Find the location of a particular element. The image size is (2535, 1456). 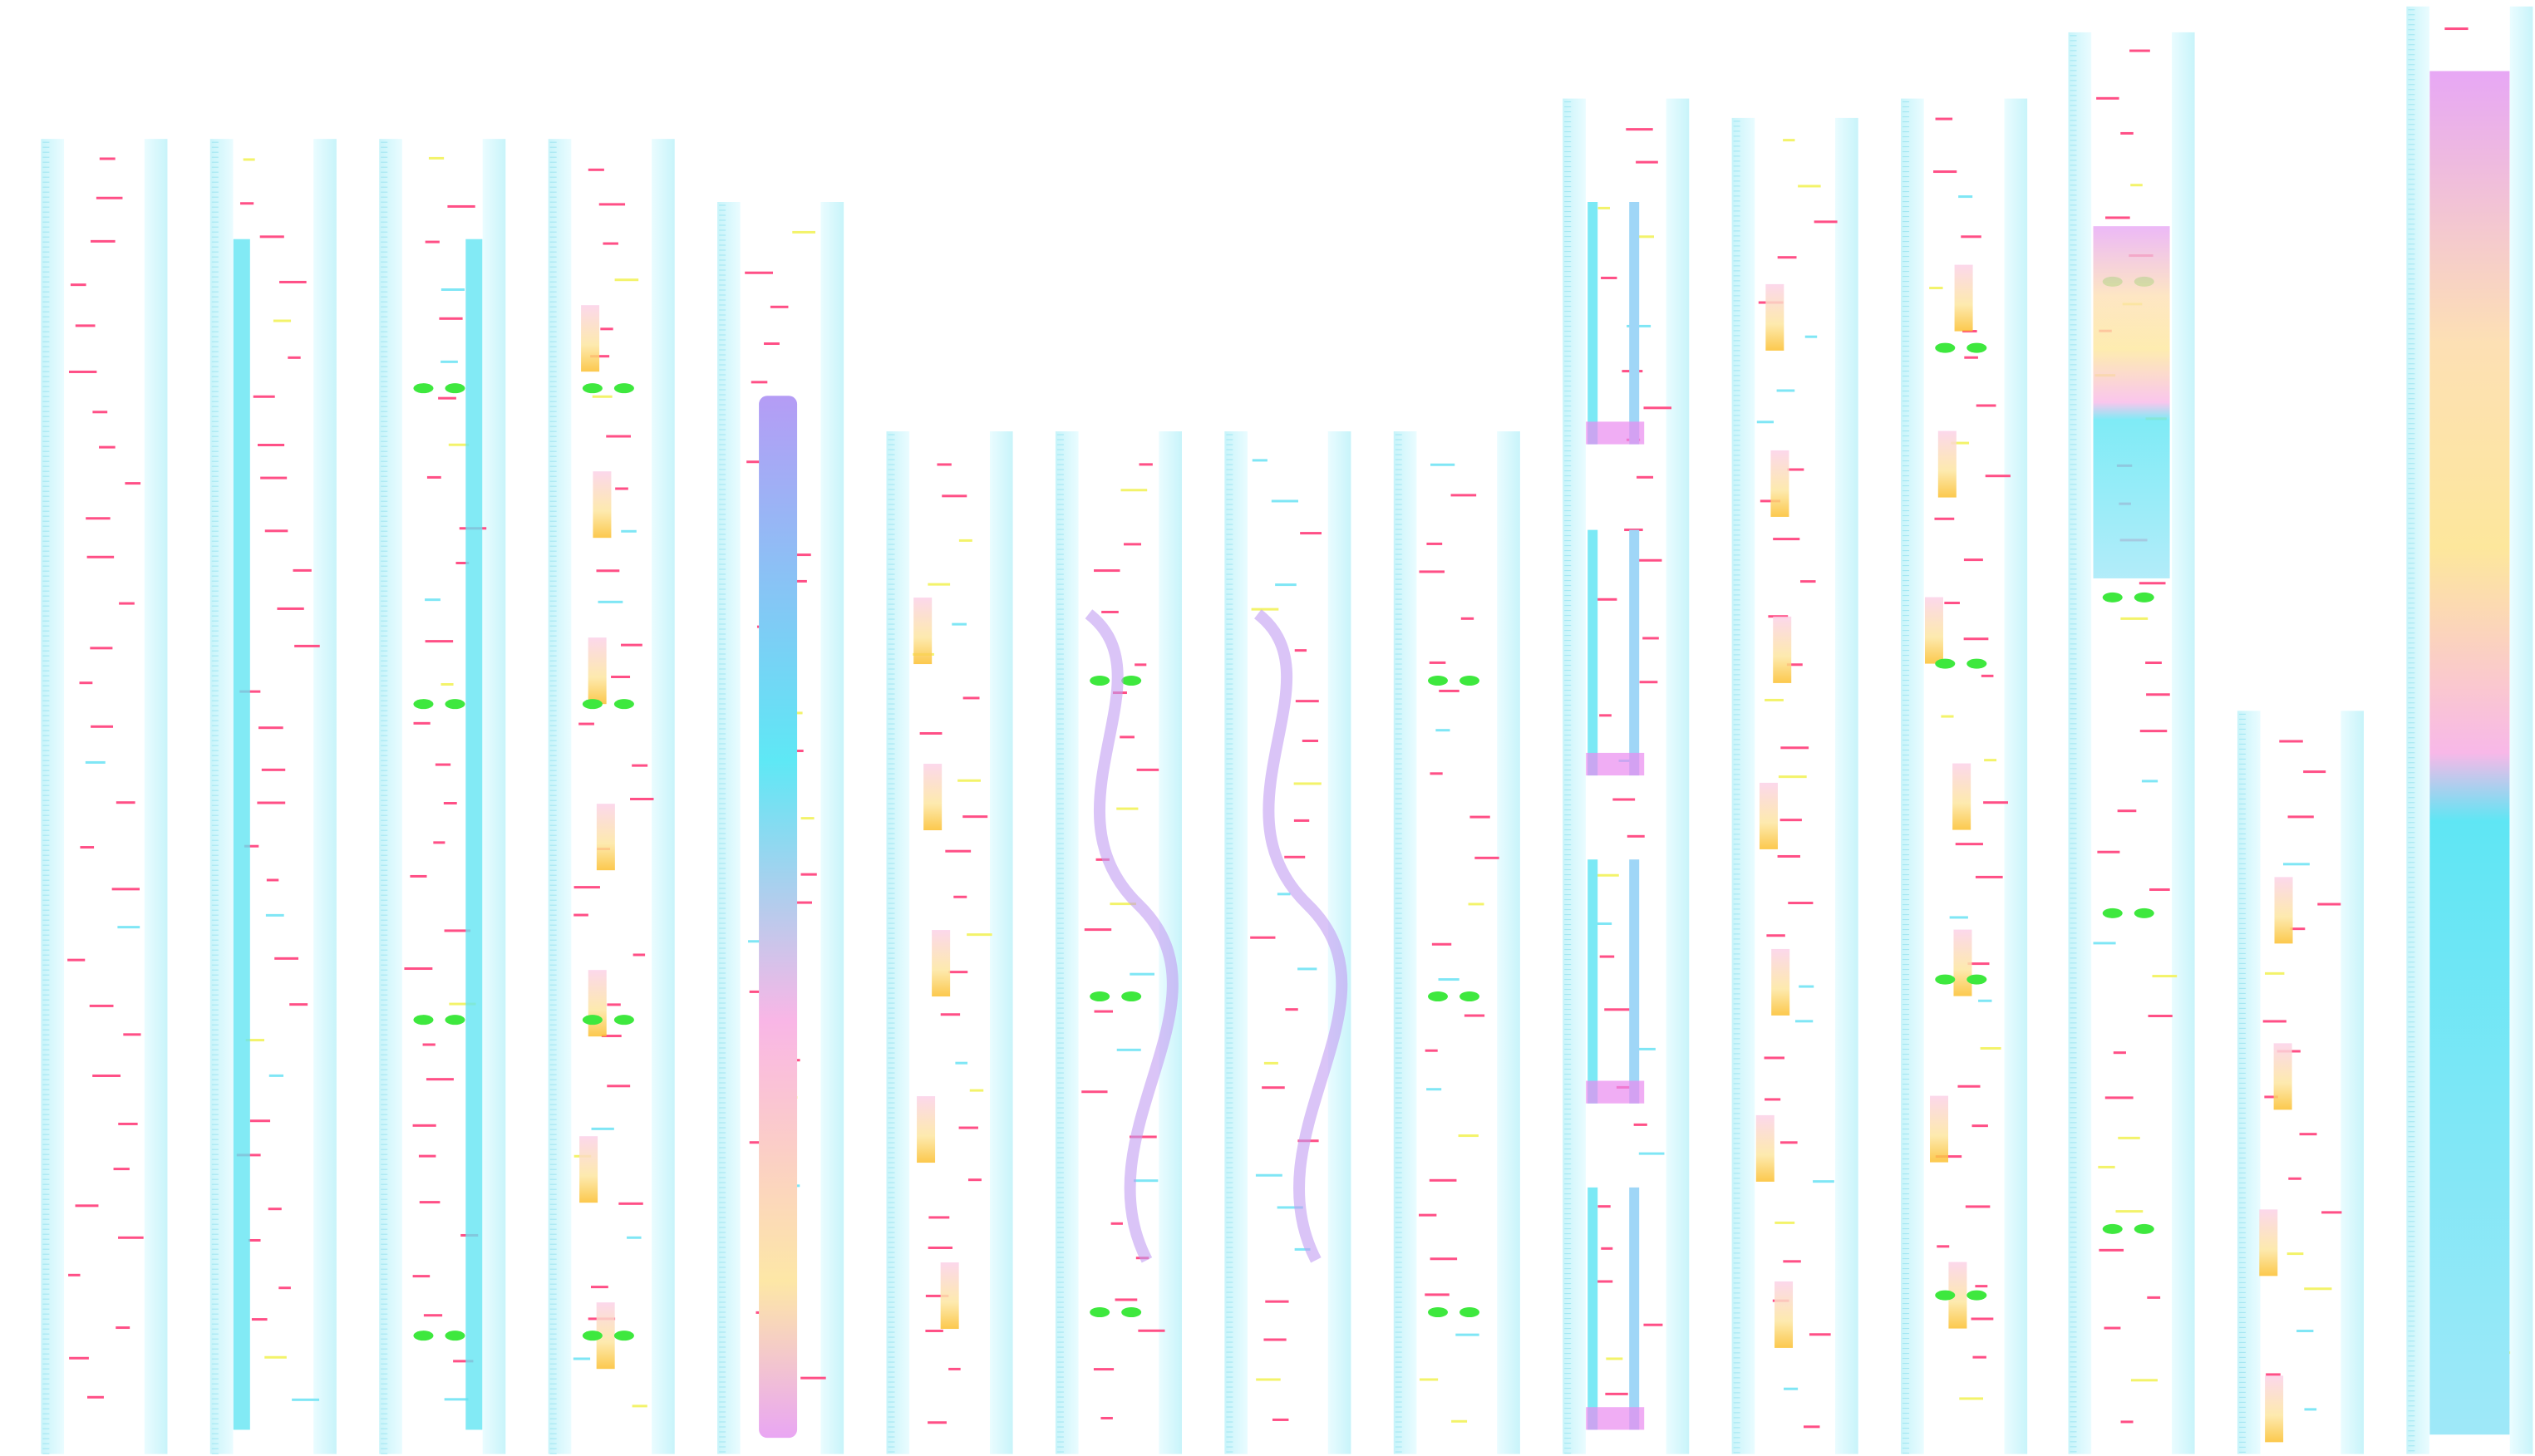

tube-cap is located at coordinates (1615, 764).